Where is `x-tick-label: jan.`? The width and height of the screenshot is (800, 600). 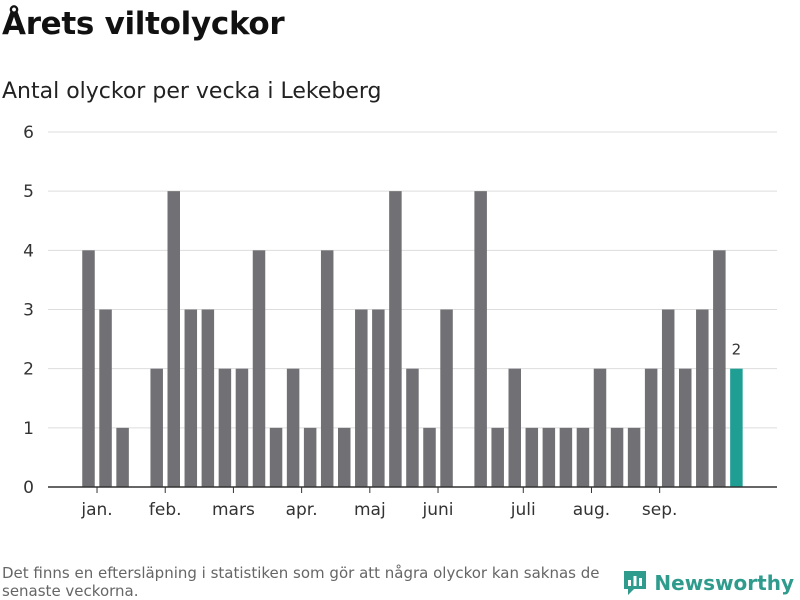 x-tick-label: jan. is located at coordinates (96, 510).